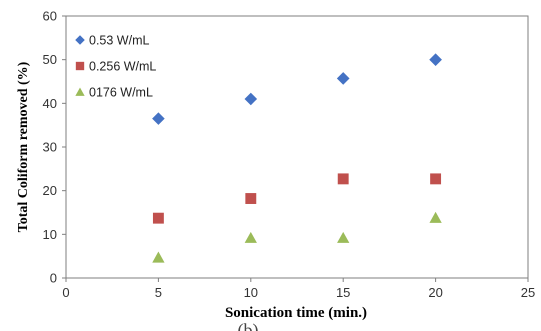  I want to click on legend-label: 0.53 W/mL, so click(119, 41).